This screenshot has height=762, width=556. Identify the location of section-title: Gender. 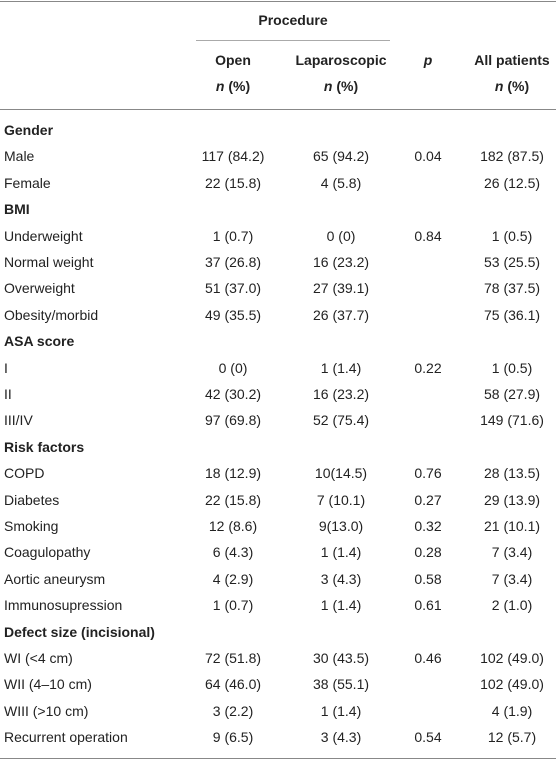
(29, 130).